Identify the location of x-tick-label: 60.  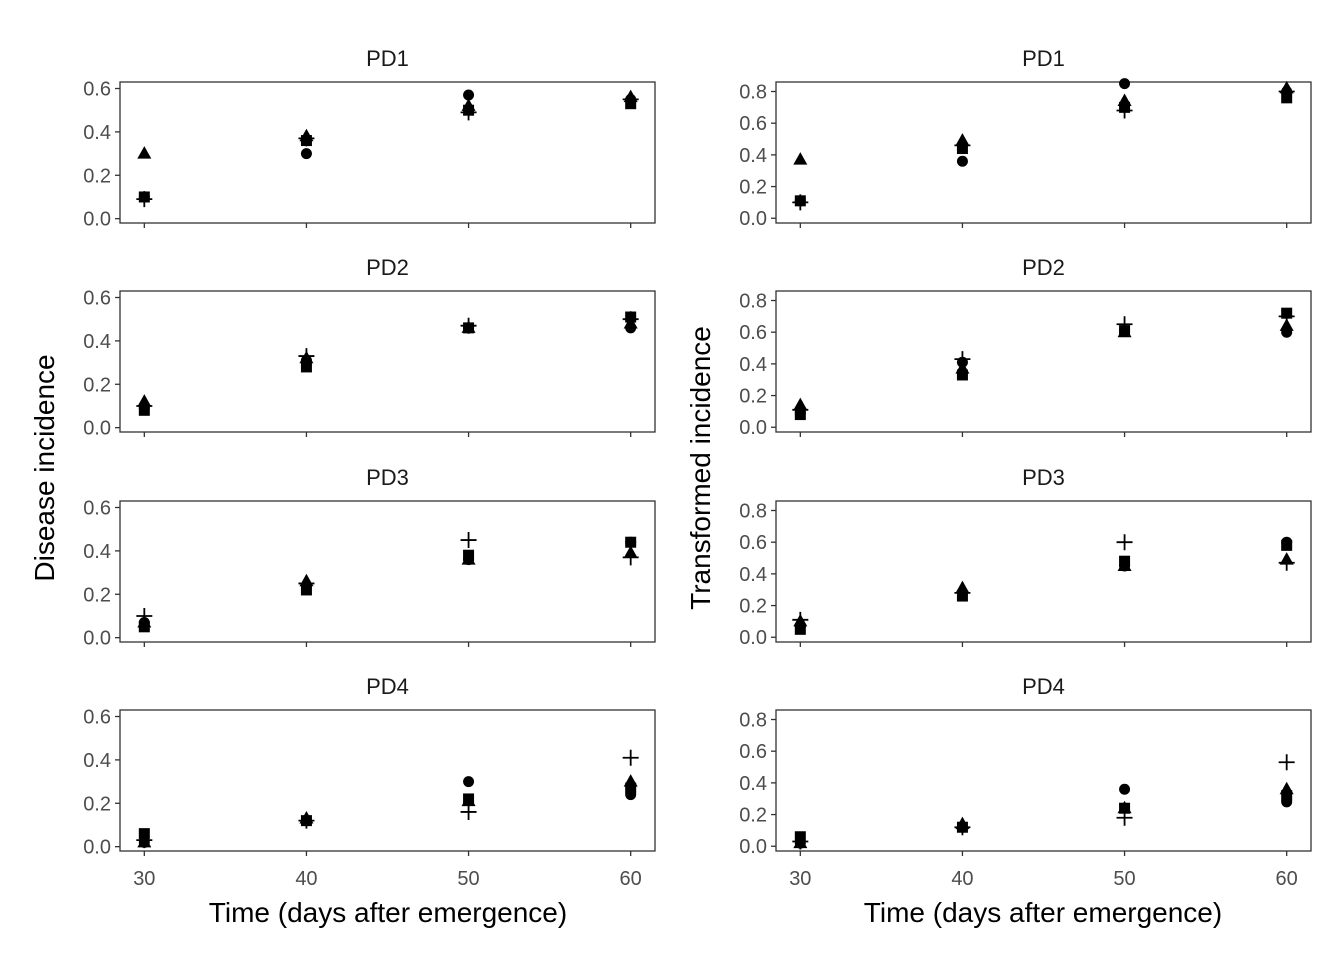
(1287, 879).